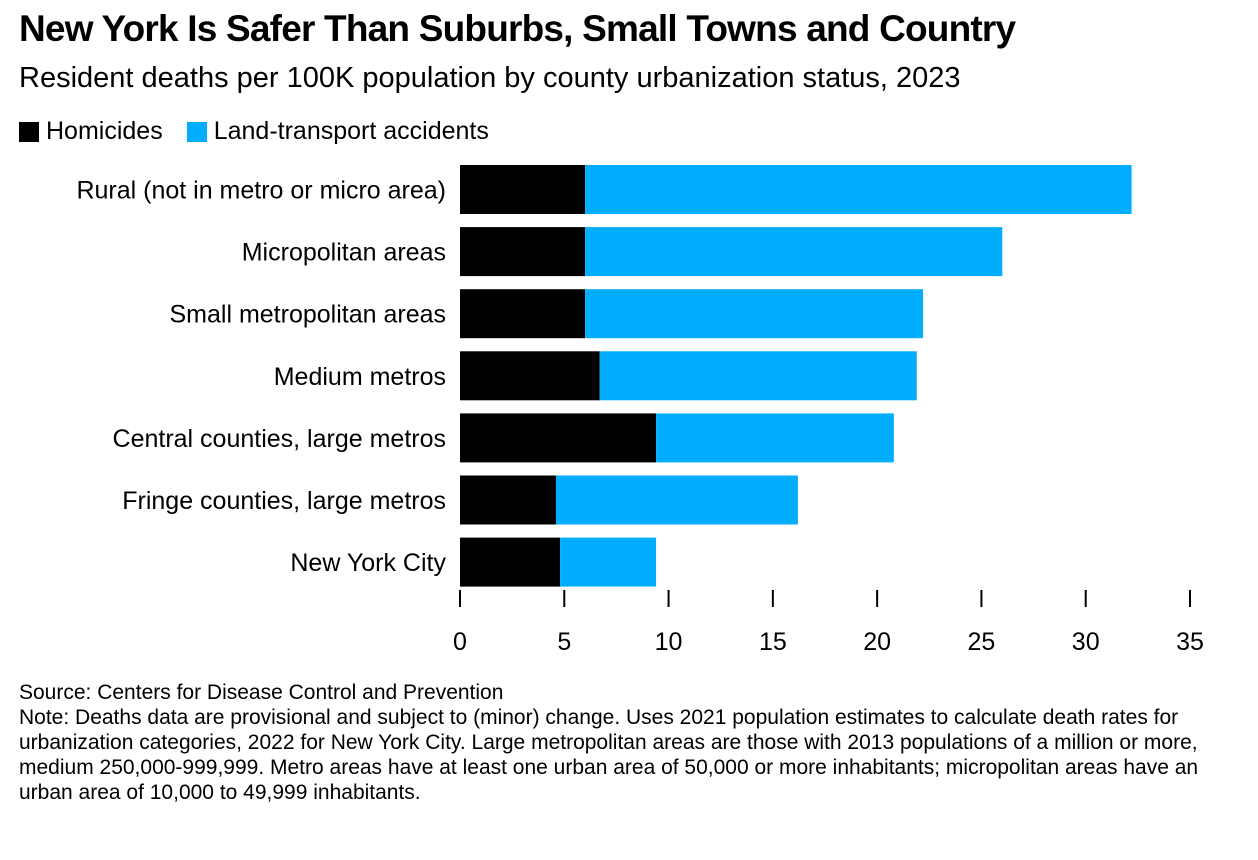 This screenshot has height=860, width=1258. I want to click on legend-item-transport: Land-transport accidents, so click(337, 131).